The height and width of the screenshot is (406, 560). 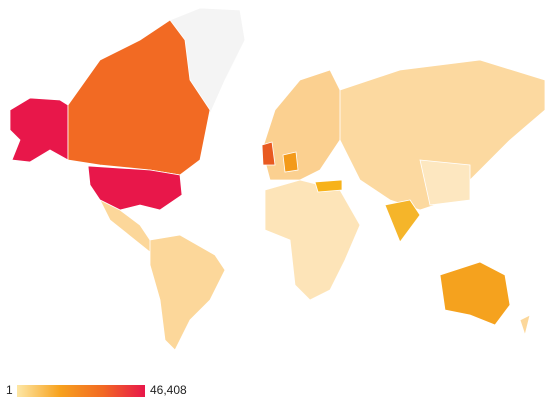 I want to click on new-zealand, so click(x=525, y=325).